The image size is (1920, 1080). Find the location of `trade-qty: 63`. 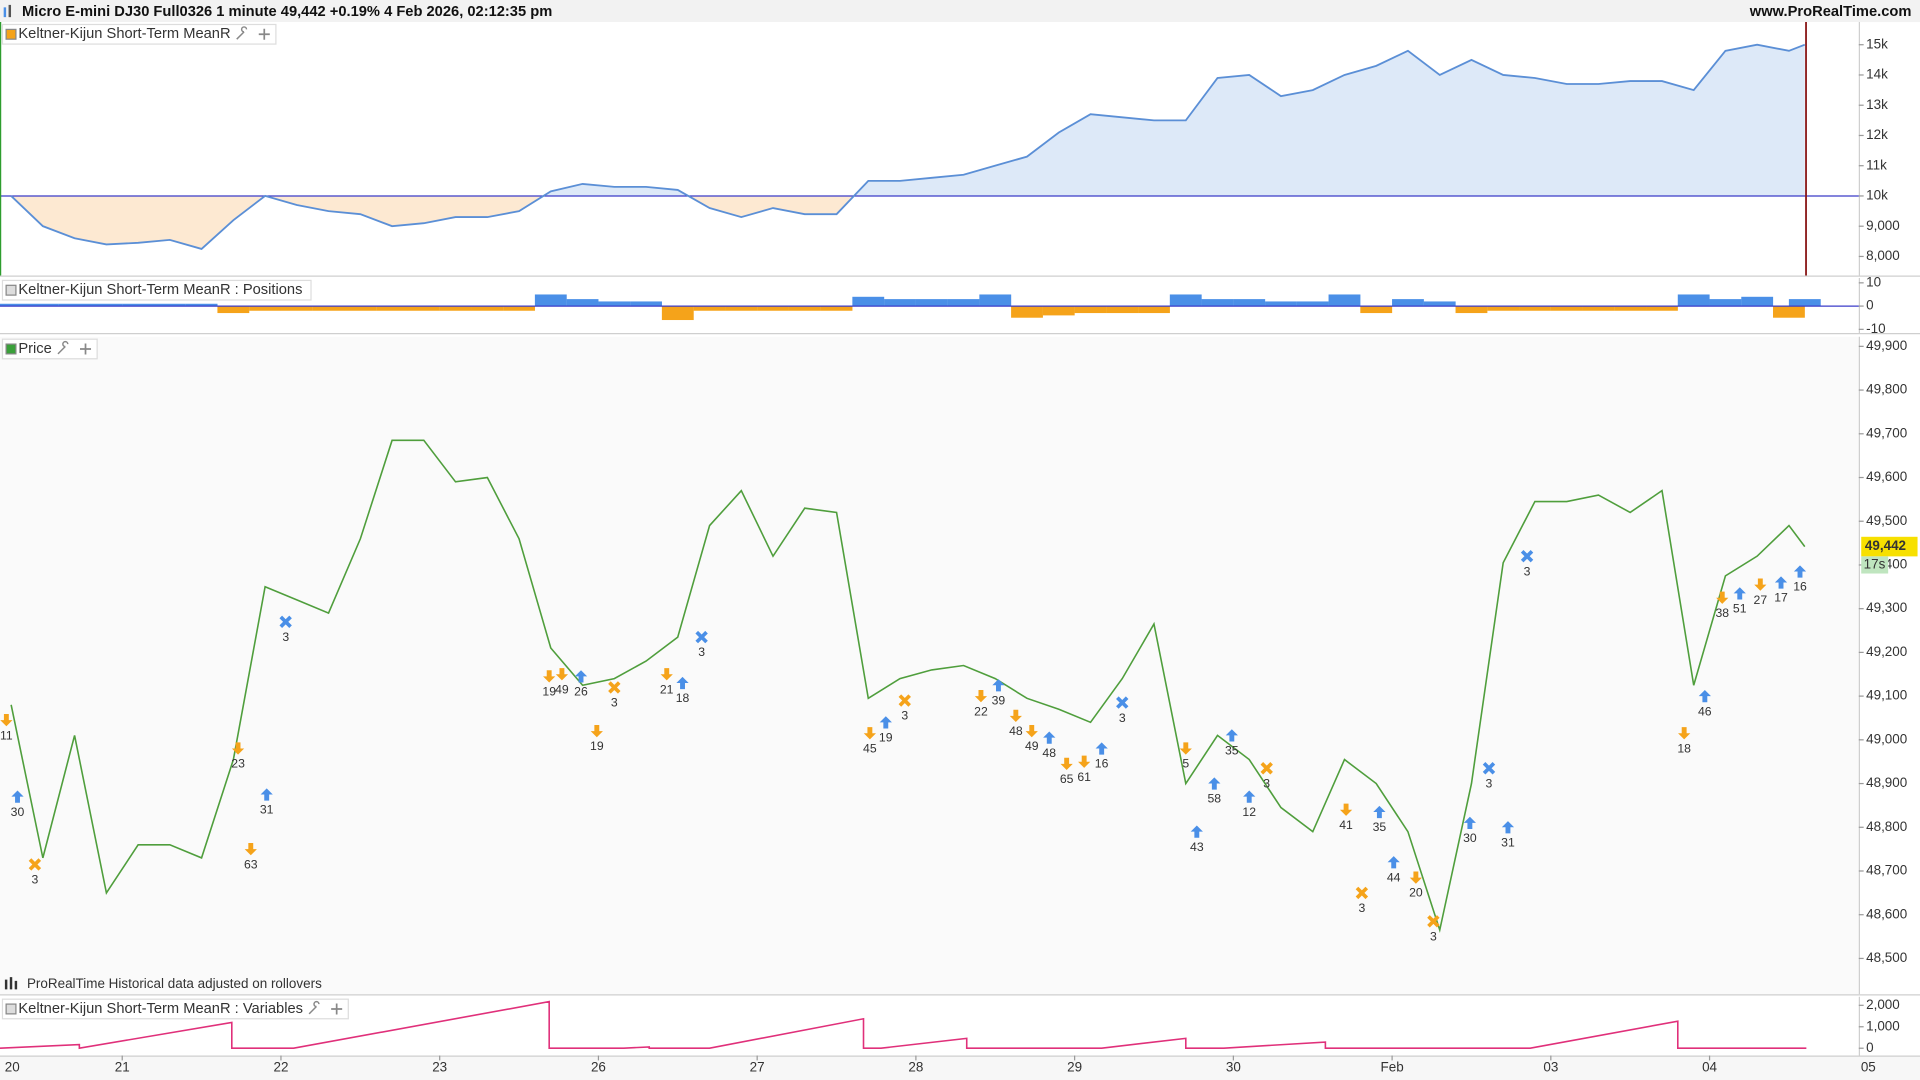

trade-qty: 63 is located at coordinates (251, 864).